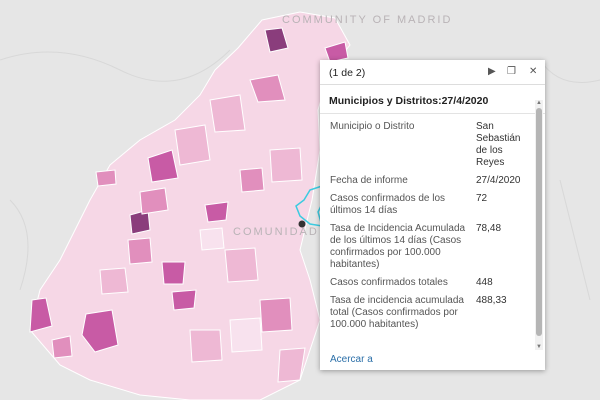 Image resolution: width=600 pixels, height=400 pixels. What do you see at coordinates (367, 20) in the screenshot?
I see `map-label-community-top: COMMUNITY OF MADRID` at bounding box center [367, 20].